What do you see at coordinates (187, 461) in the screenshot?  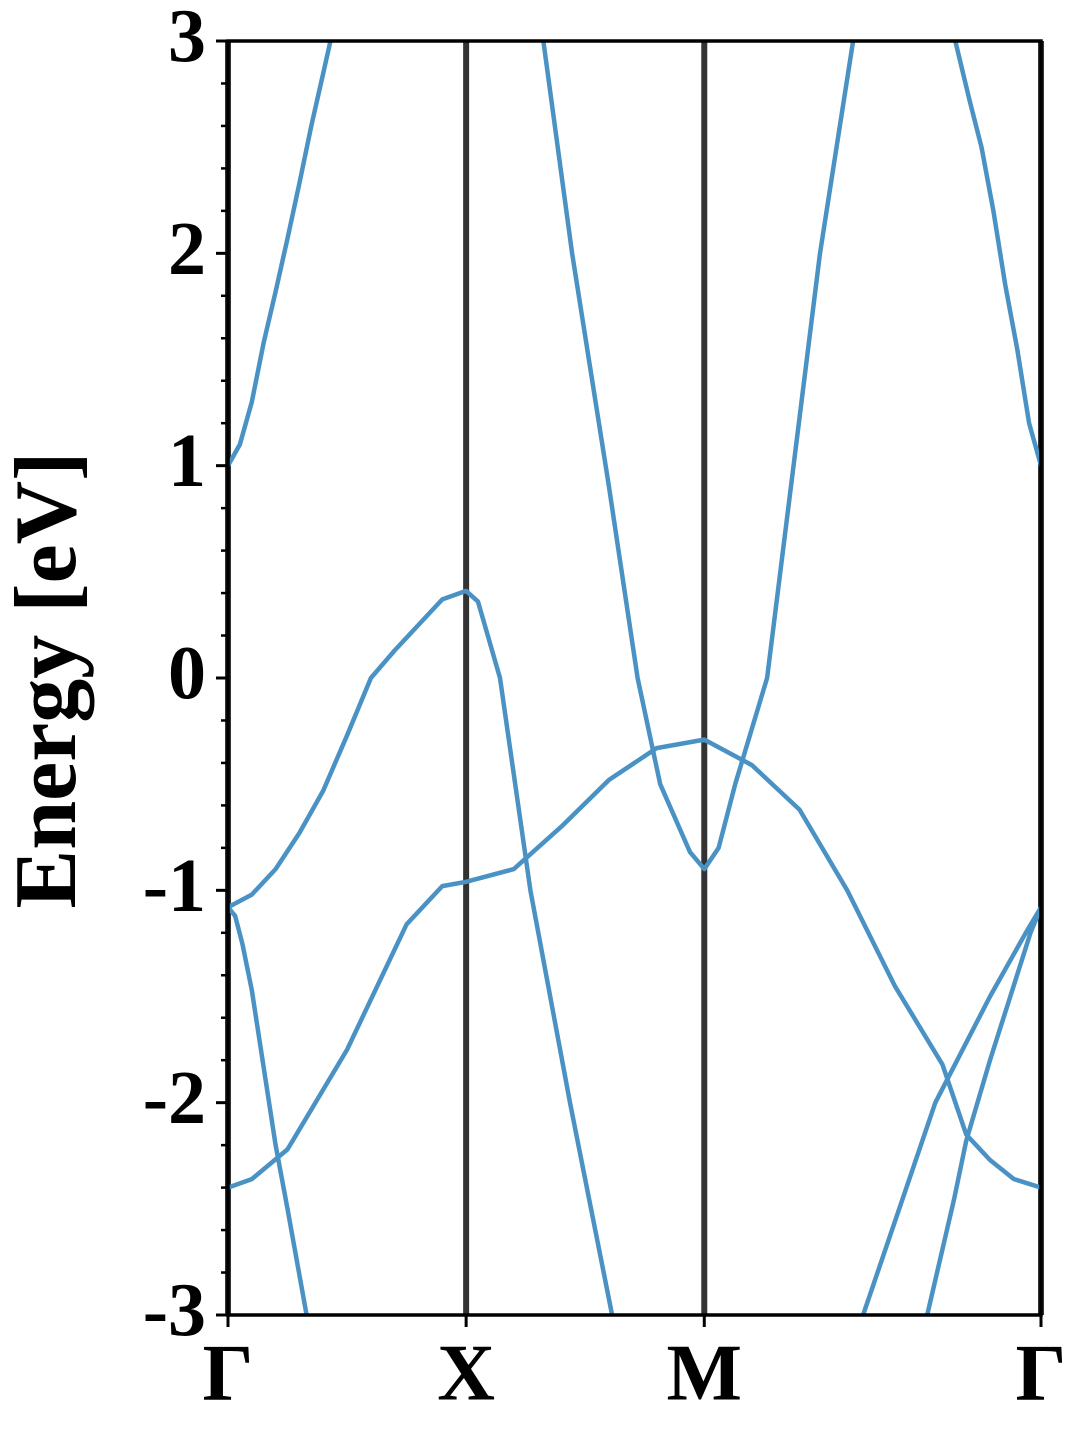 I see `y-tick-label: 1` at bounding box center [187, 461].